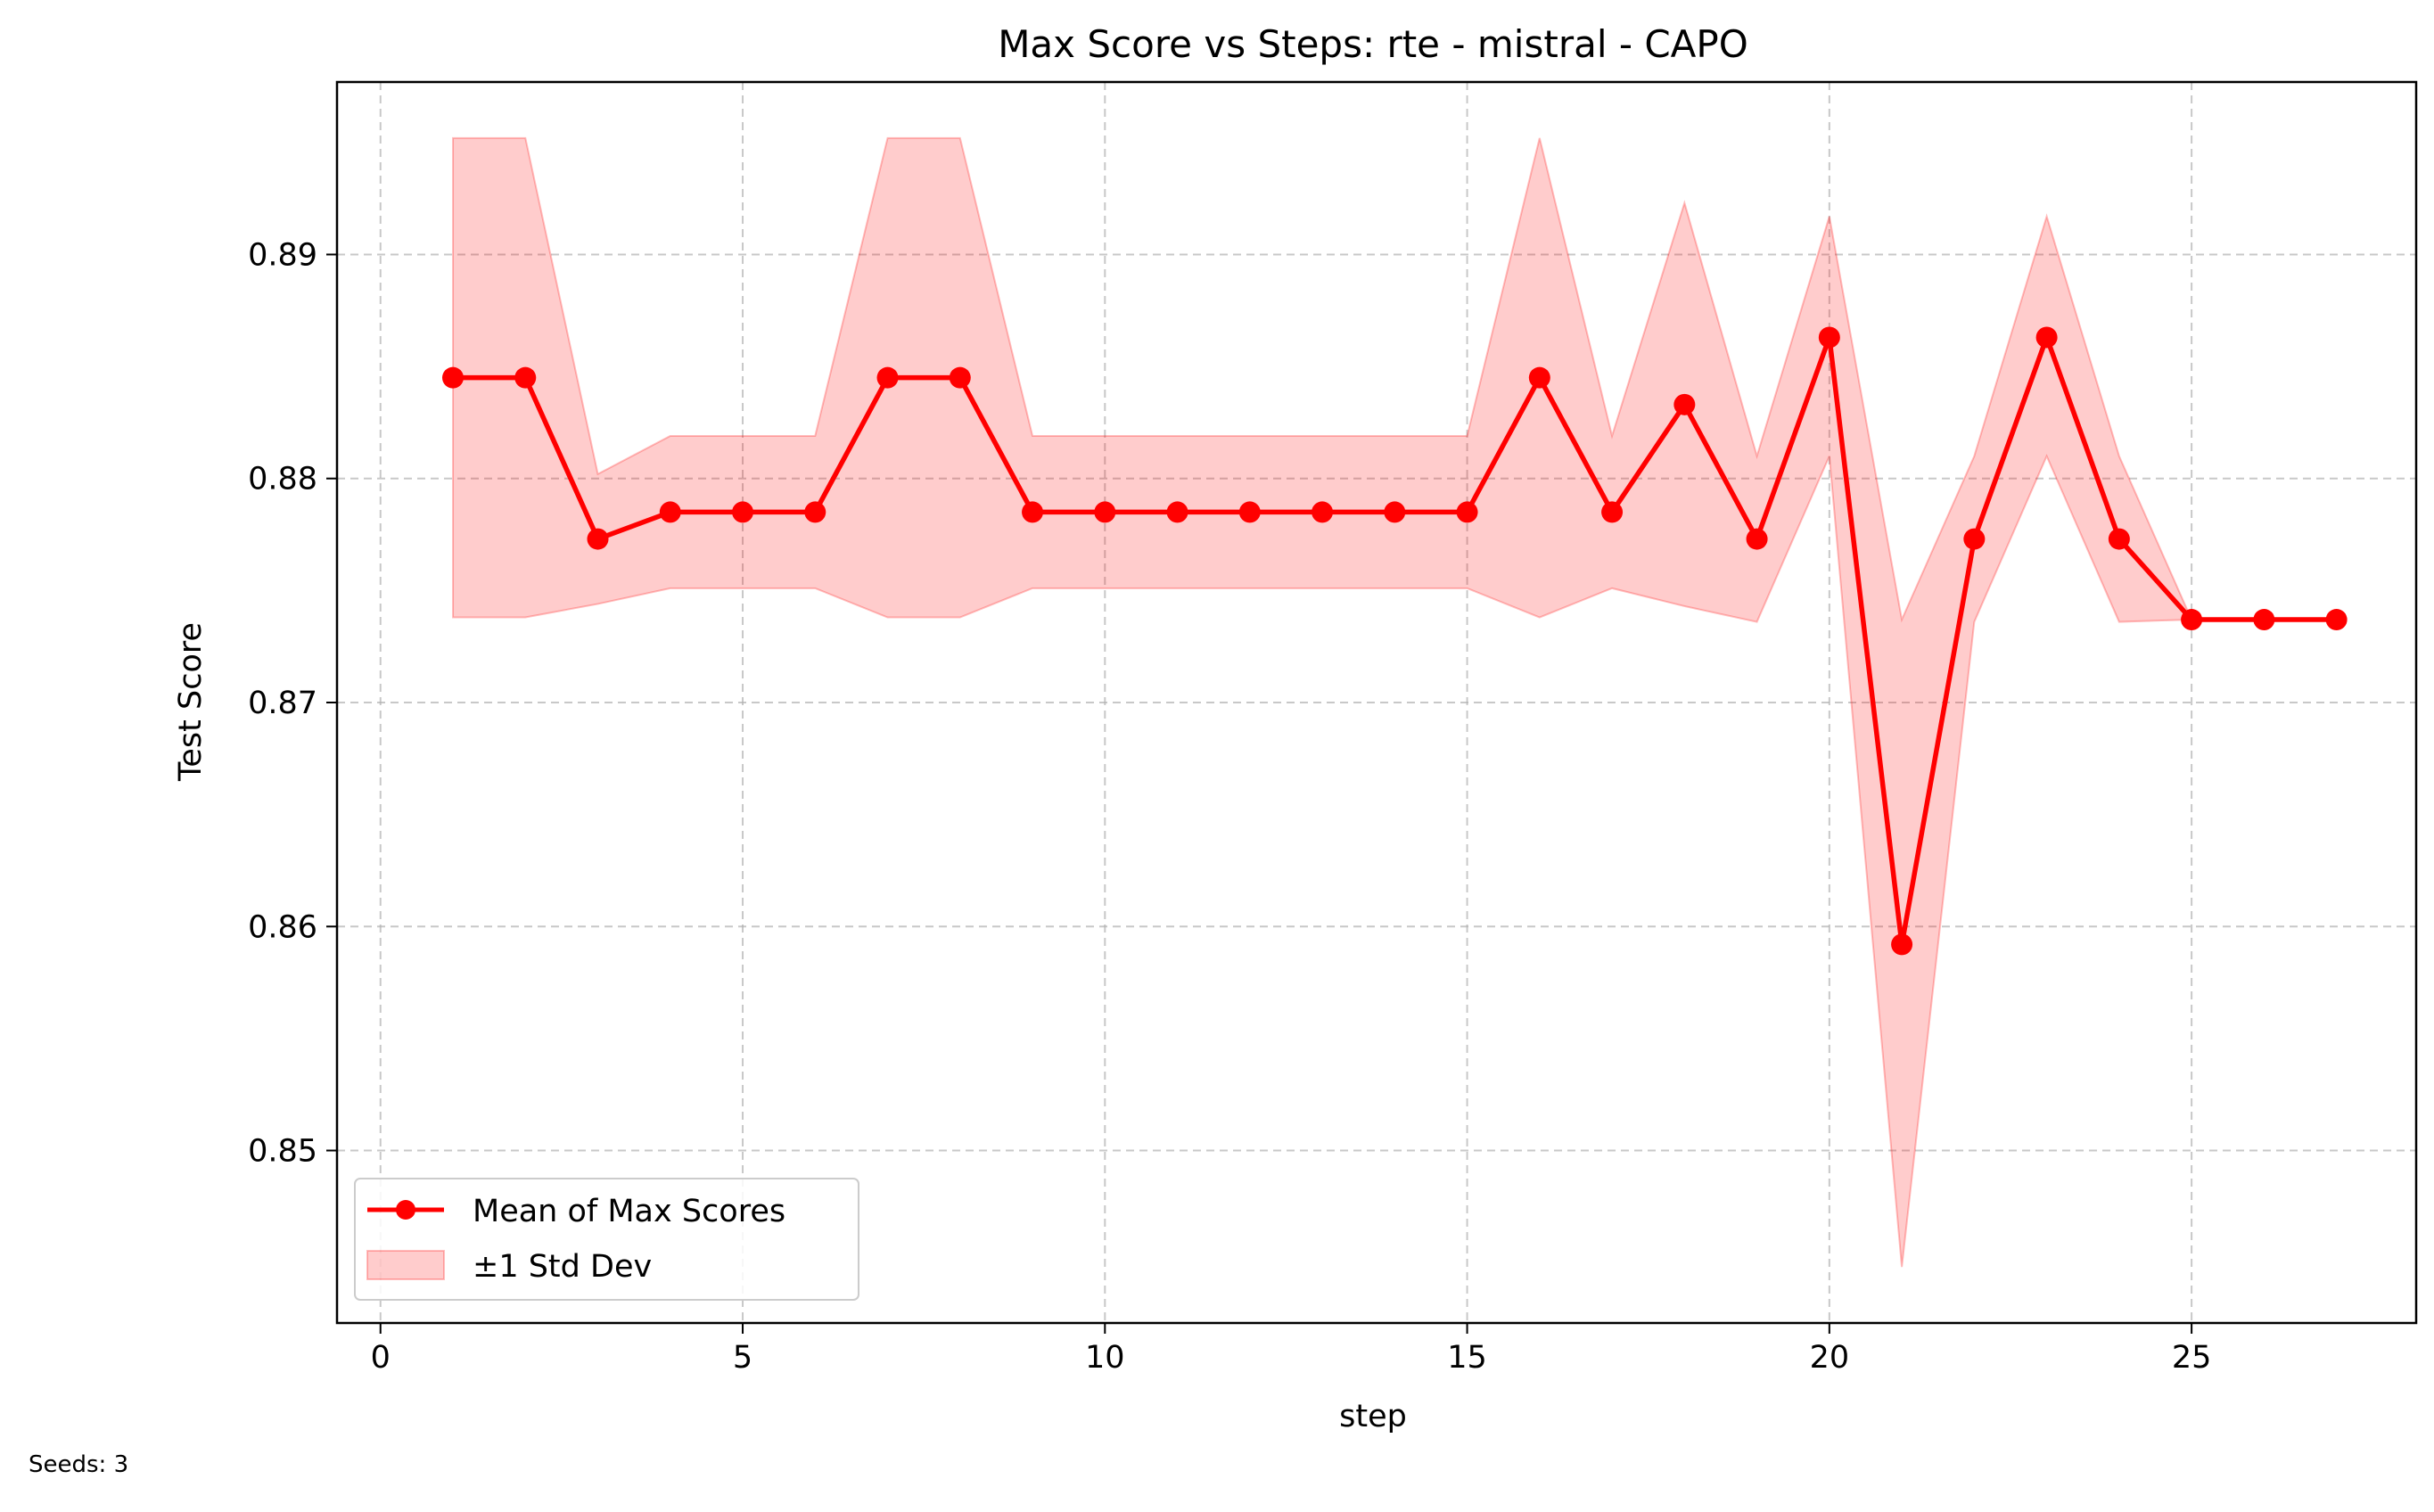 The height and width of the screenshot is (1512, 2434). I want to click on y-axis-label: Test Score, so click(191, 702).